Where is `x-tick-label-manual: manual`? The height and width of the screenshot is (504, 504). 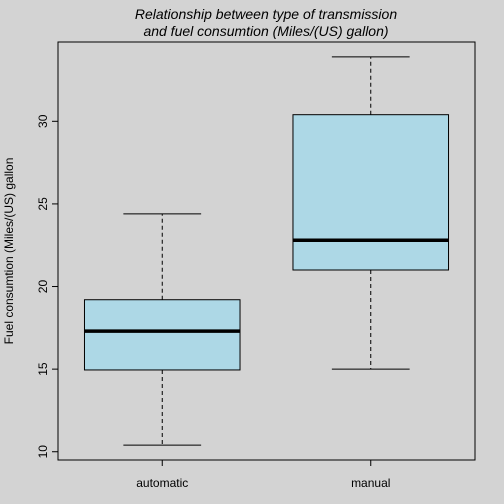
x-tick-label-manual: manual is located at coordinates (370, 483).